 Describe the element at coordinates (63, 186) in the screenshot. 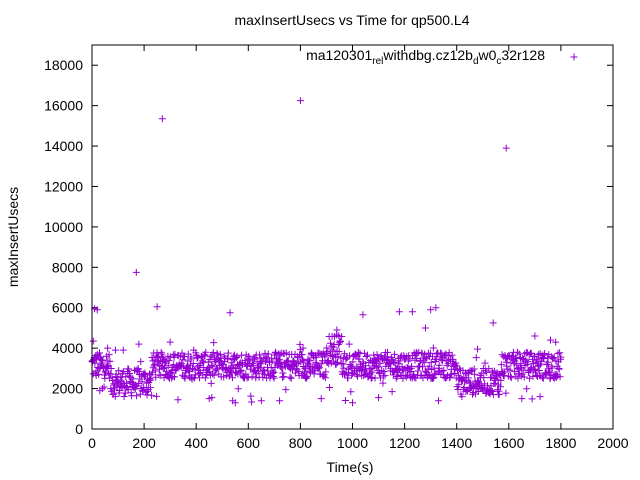

I see `y-tick-label: 12000` at that location.